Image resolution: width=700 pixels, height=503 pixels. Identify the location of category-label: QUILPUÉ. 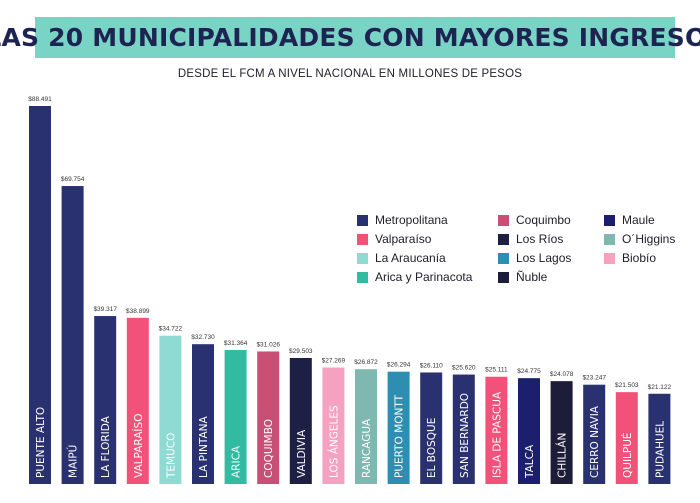
(627, 455).